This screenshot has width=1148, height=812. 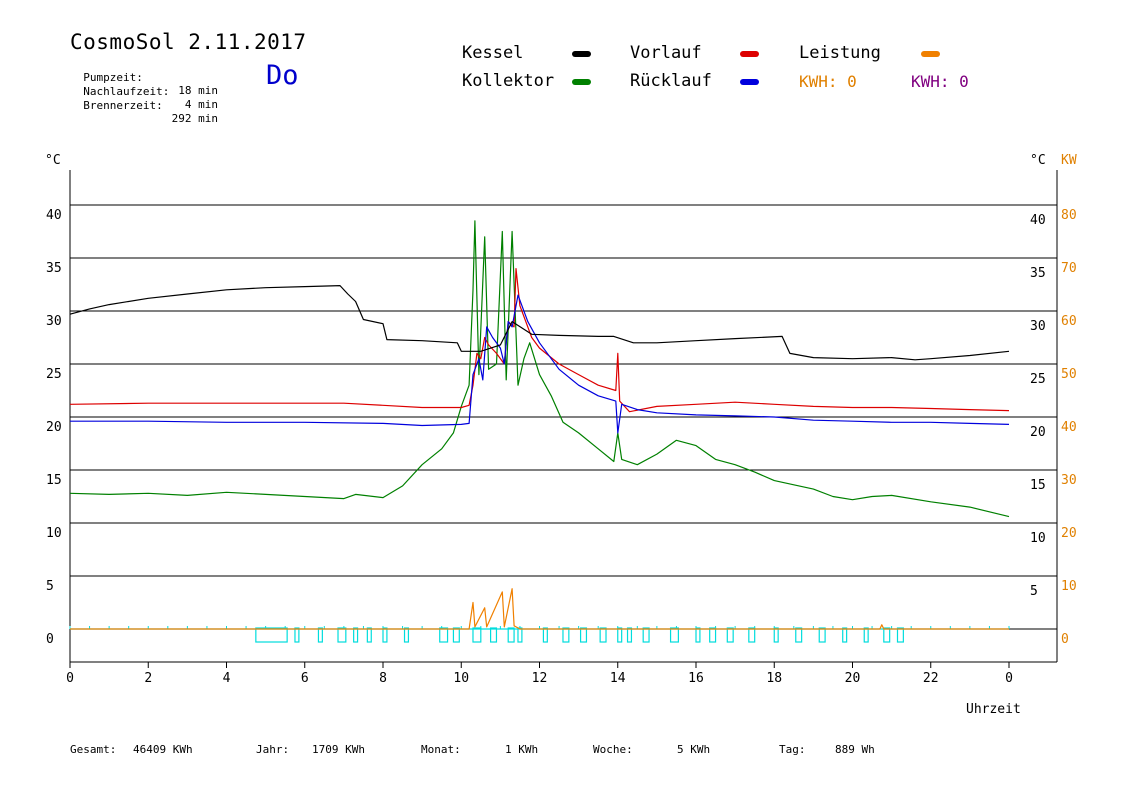 What do you see at coordinates (1069, 427) in the screenshot?
I see `y-tick-label-kw: 40` at bounding box center [1069, 427].